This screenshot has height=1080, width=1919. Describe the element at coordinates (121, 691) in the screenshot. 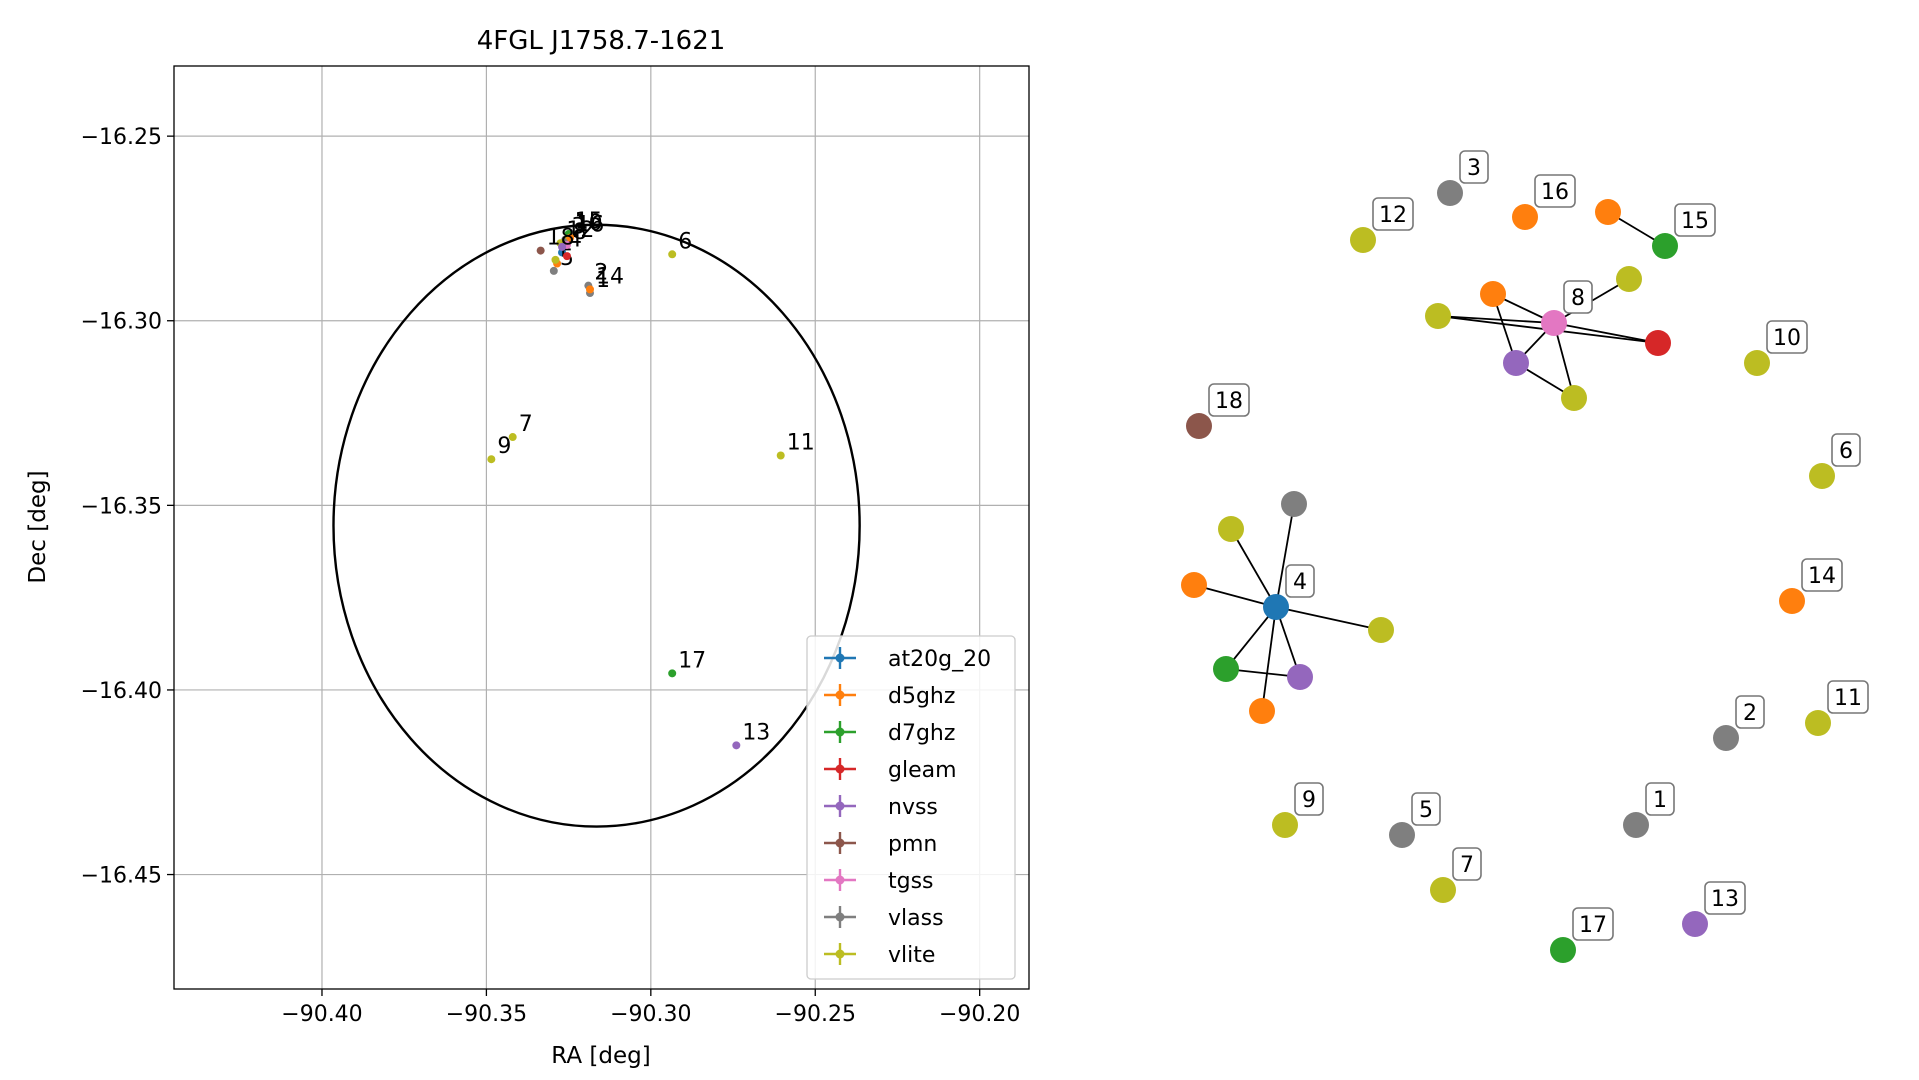

I see `y-tick-label: −16.40` at that location.